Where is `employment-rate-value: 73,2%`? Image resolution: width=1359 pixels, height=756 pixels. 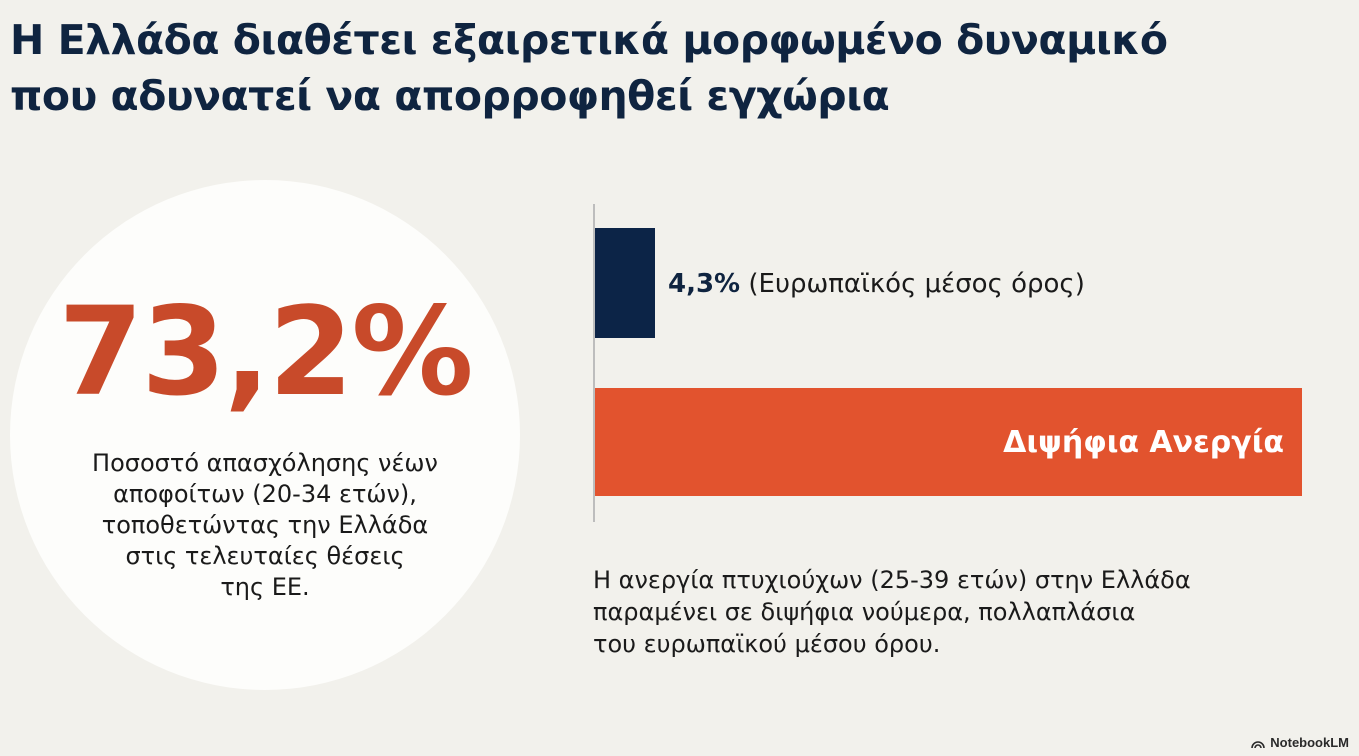 employment-rate-value: 73,2% is located at coordinates (265, 352).